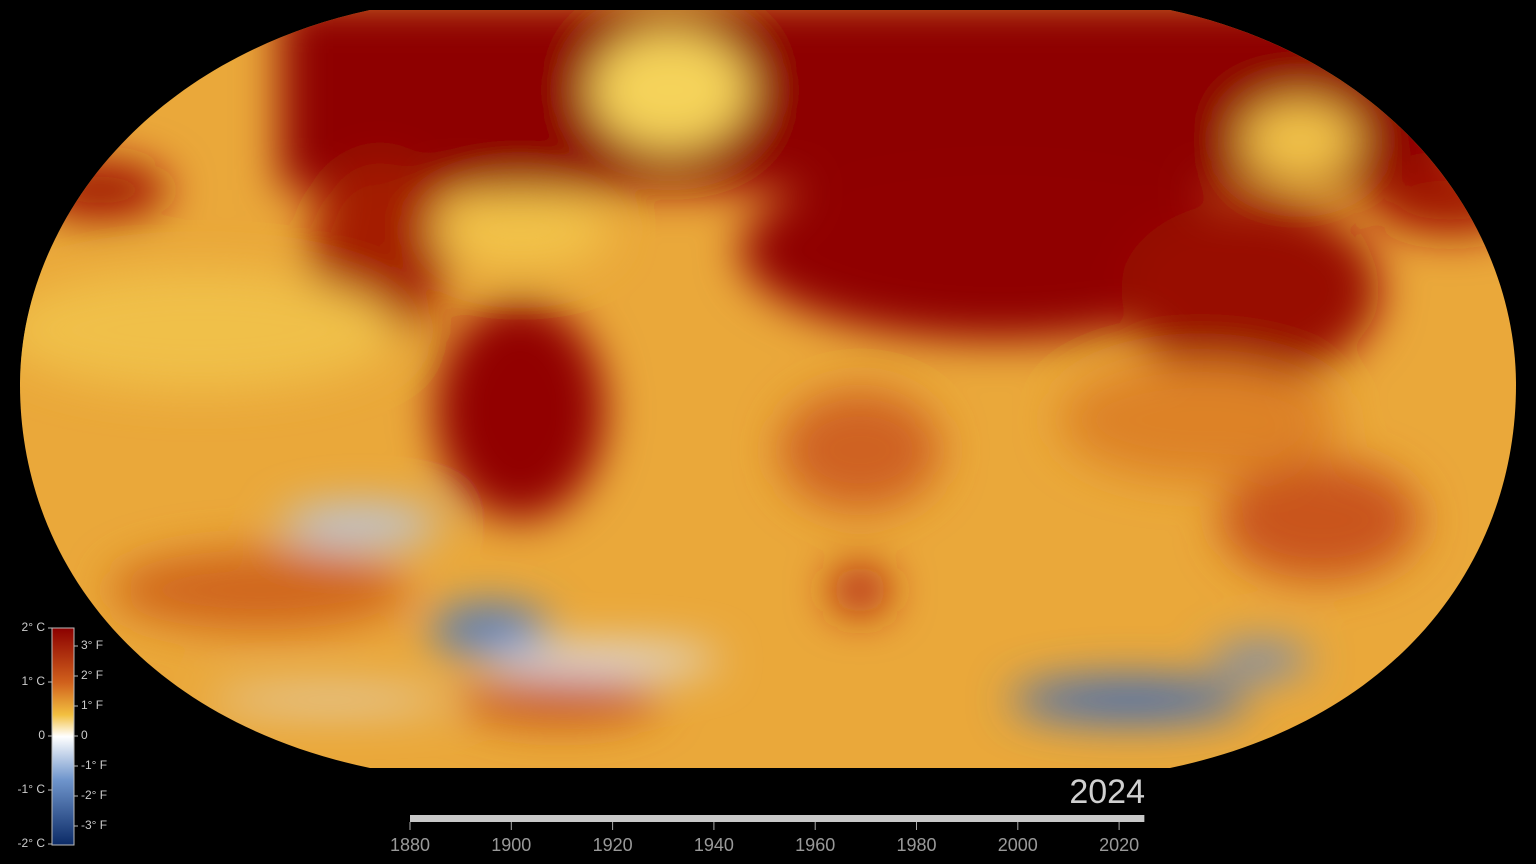 Image resolution: width=1536 pixels, height=864 pixels. Describe the element at coordinates (916, 845) in the screenshot. I see `timeline-label: 1980` at that location.